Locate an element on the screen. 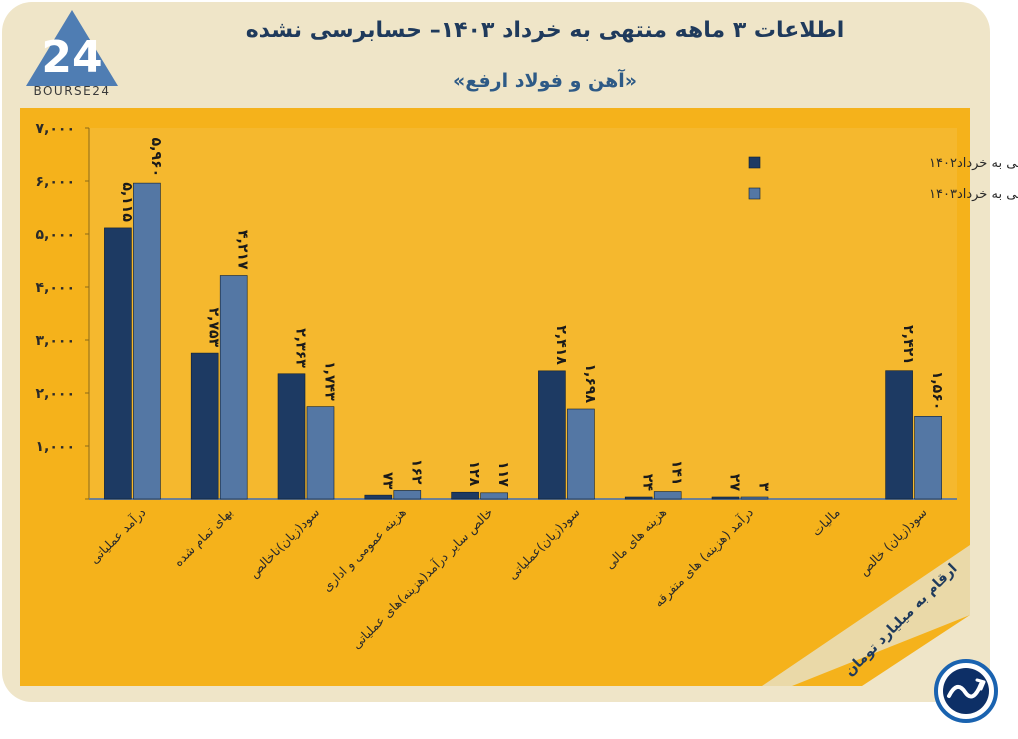  unit-banner-top is located at coordinates (866, 615).